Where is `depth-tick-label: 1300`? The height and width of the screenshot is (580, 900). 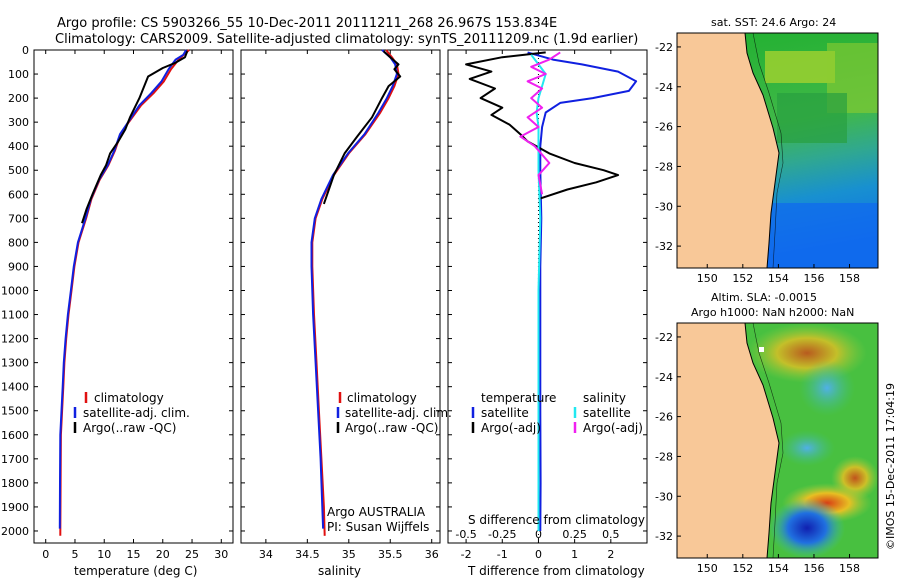 depth-tick-label: 1300 is located at coordinates (15, 363).